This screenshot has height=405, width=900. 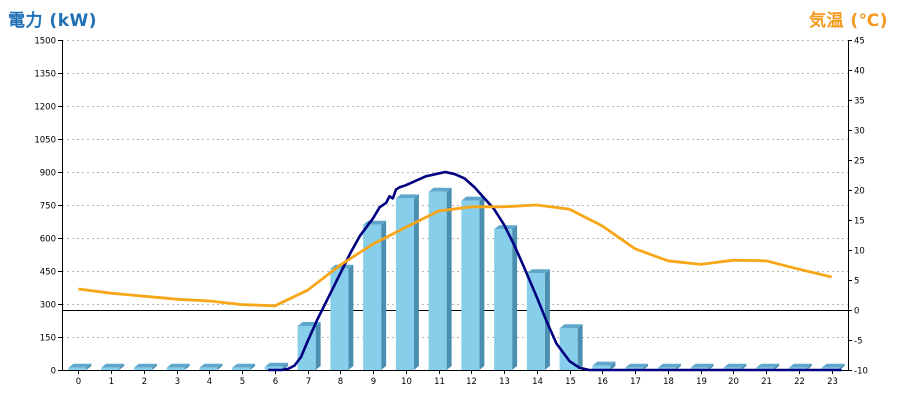 I want to click on x-tick-label: 5, so click(x=242, y=382).